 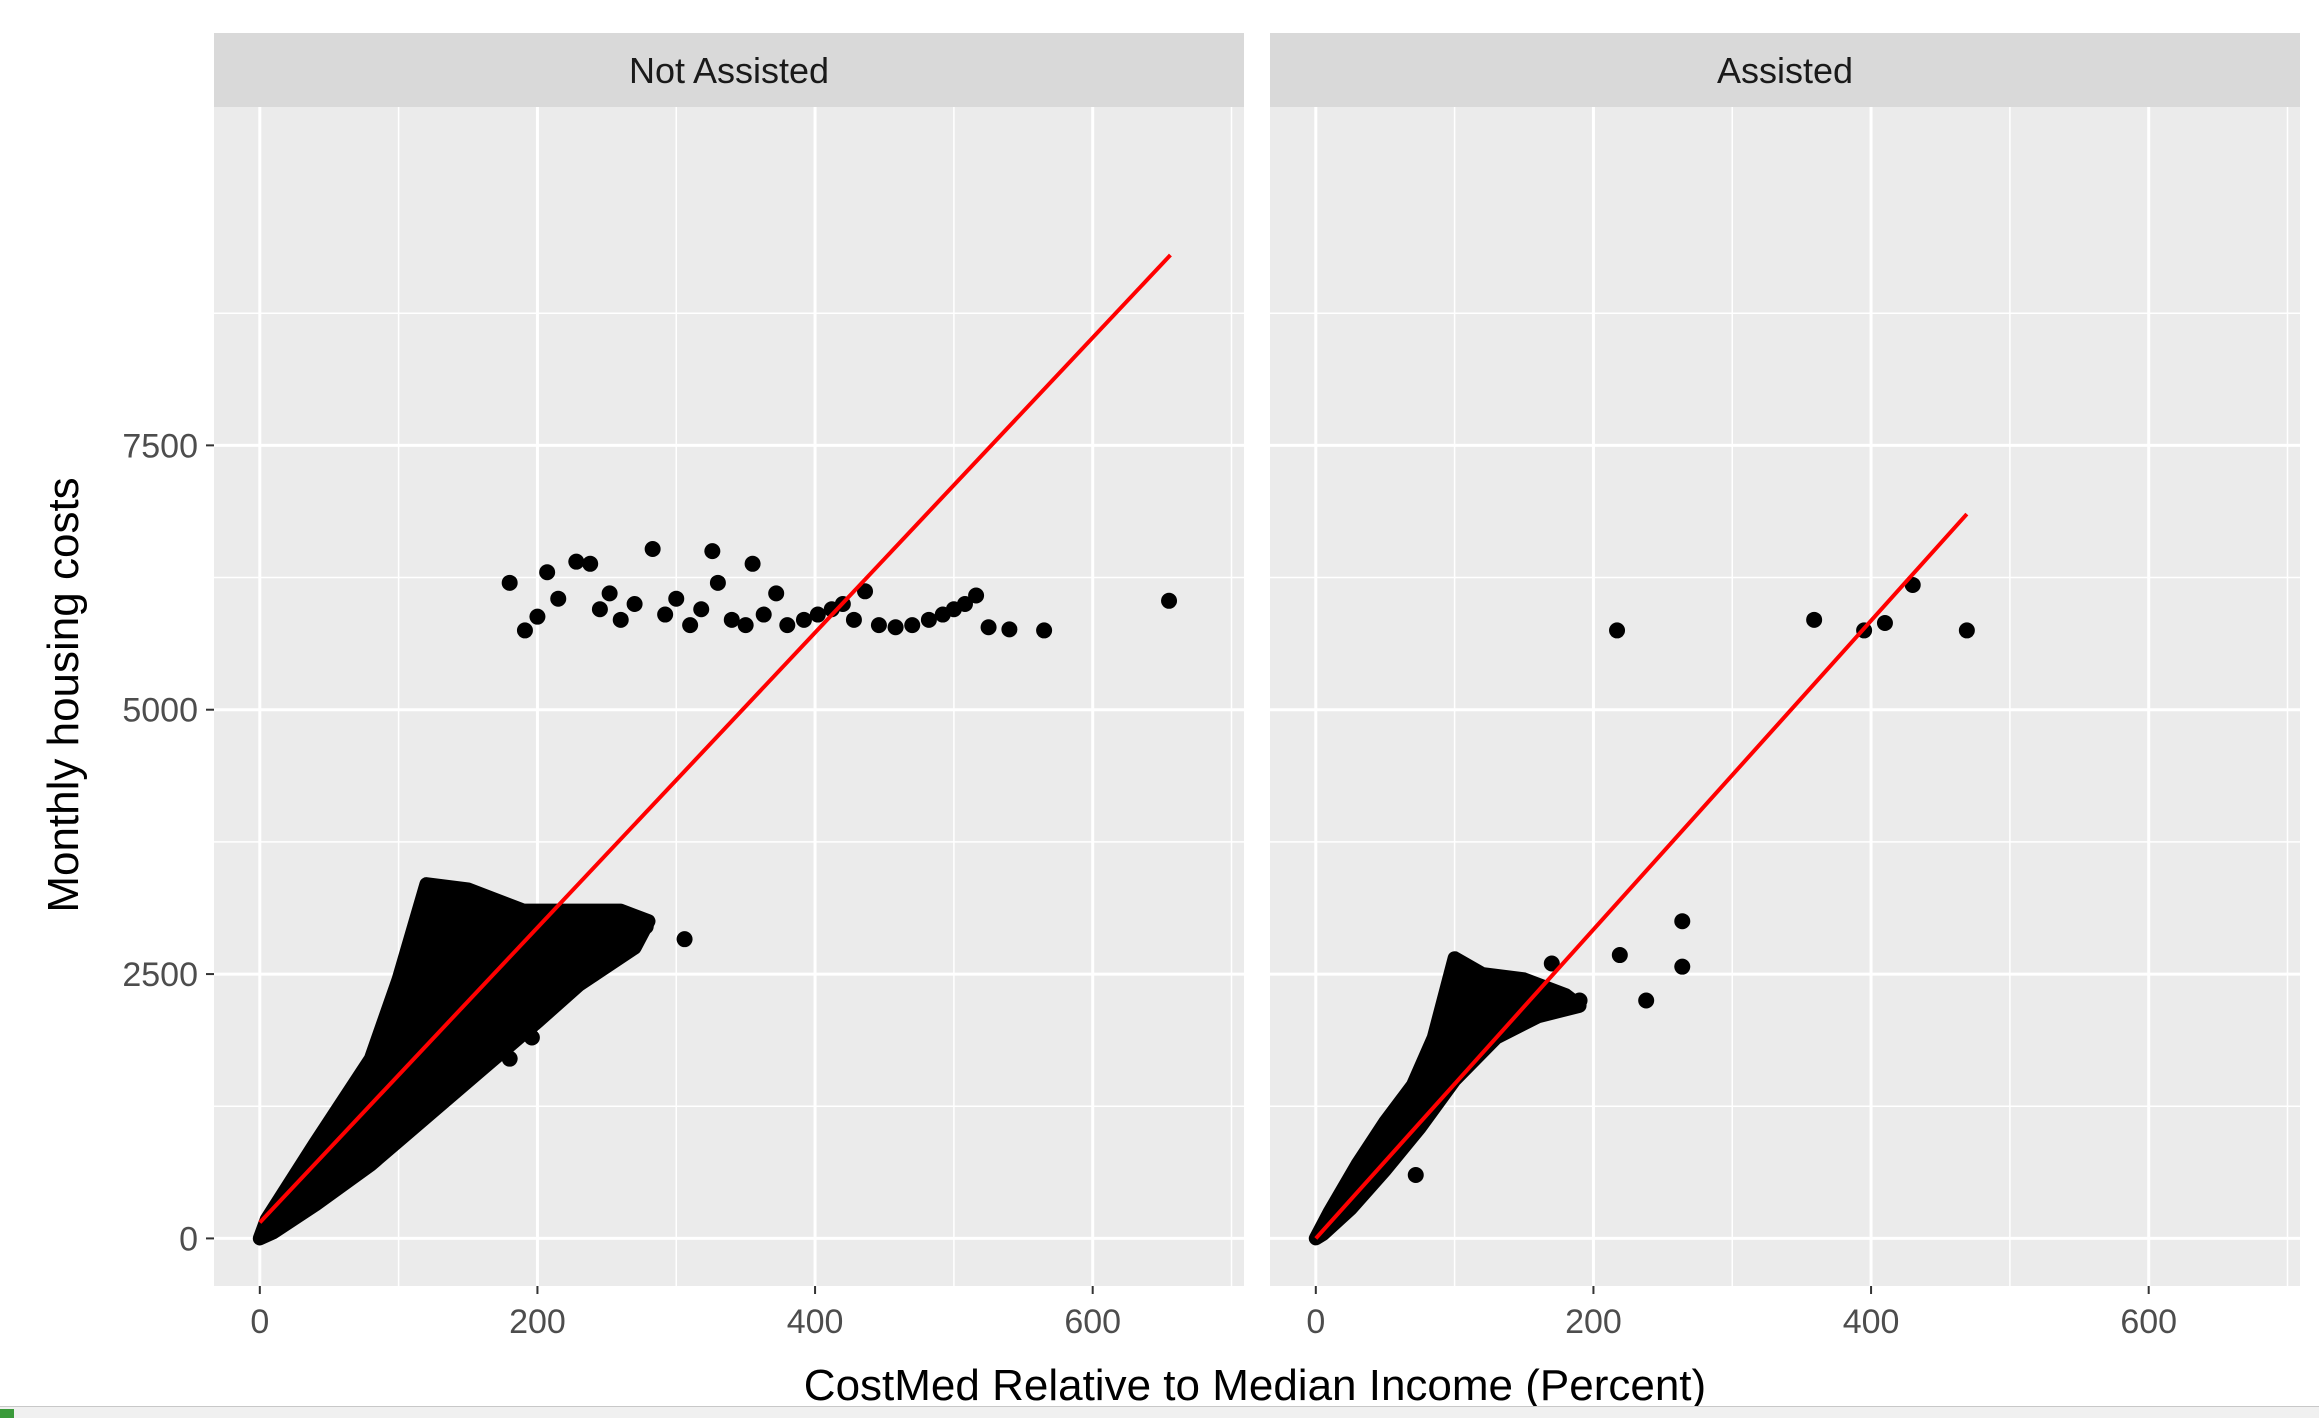 What do you see at coordinates (1159, 1412) in the screenshot?
I see `status-bar` at bounding box center [1159, 1412].